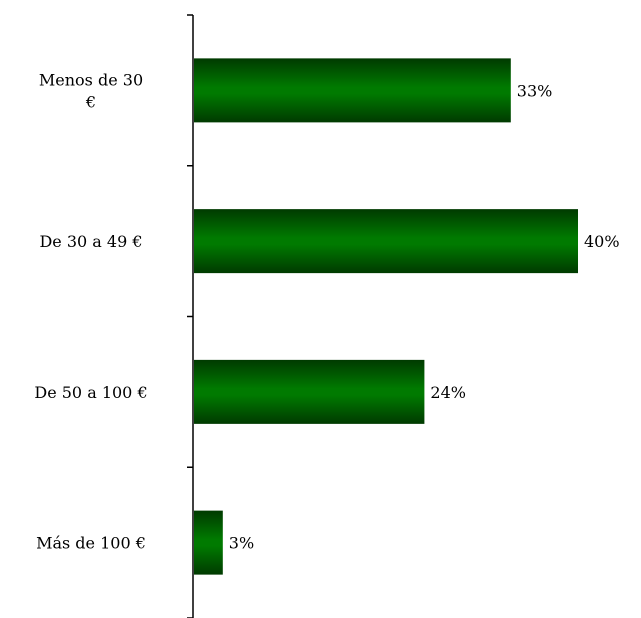 This screenshot has width=641, height=618. What do you see at coordinates (190, 316) in the screenshot?
I see `category-axis` at bounding box center [190, 316].